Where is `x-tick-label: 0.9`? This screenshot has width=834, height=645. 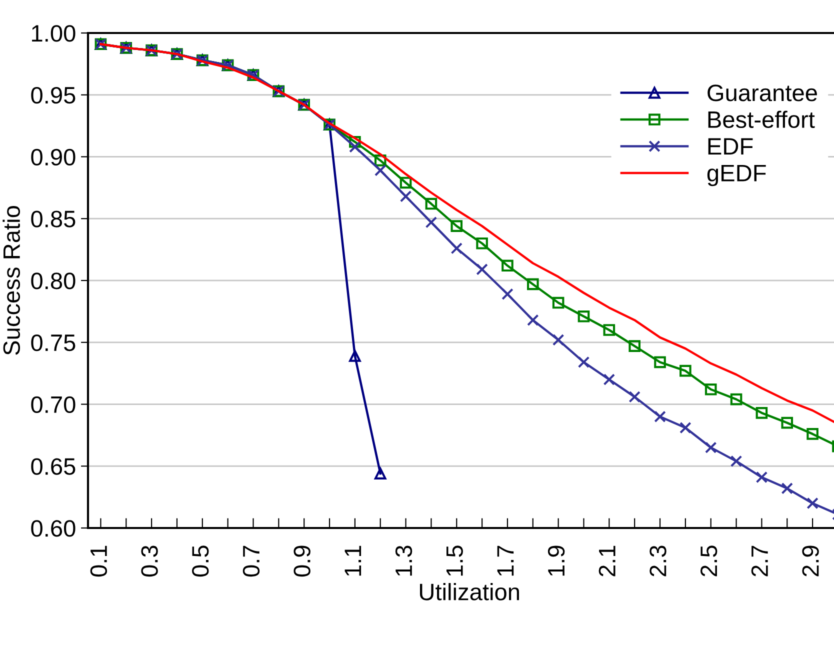 x-tick-label: 0.9 is located at coordinates (302, 561).